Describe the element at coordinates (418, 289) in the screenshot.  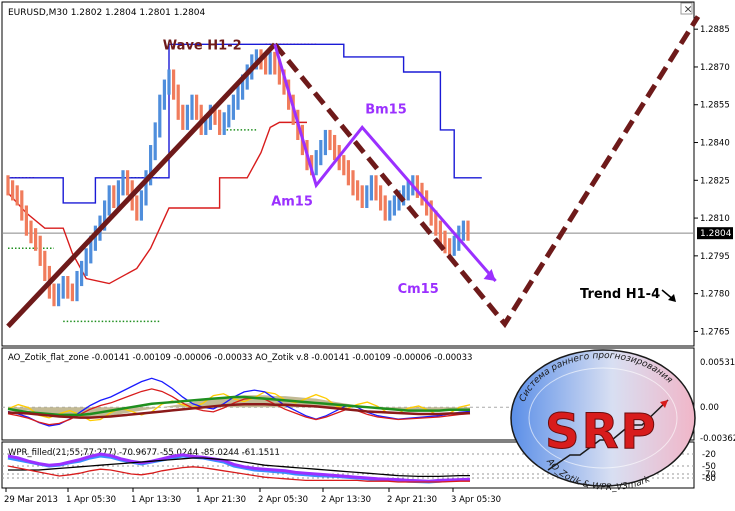
I see `wave-label: Cm15` at that location.